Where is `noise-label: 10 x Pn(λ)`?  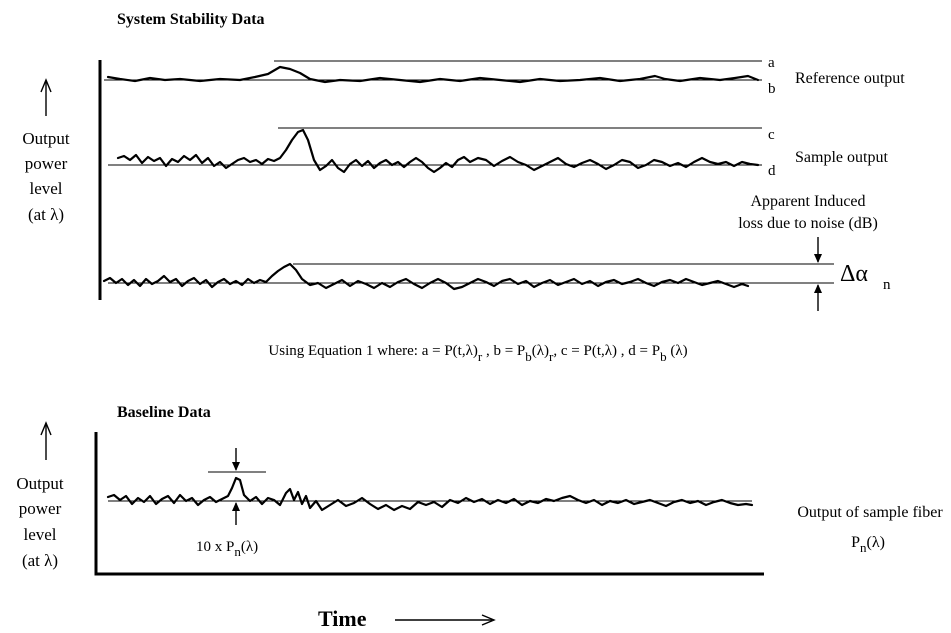
noise-label: 10 x Pn(λ) is located at coordinates (227, 549).